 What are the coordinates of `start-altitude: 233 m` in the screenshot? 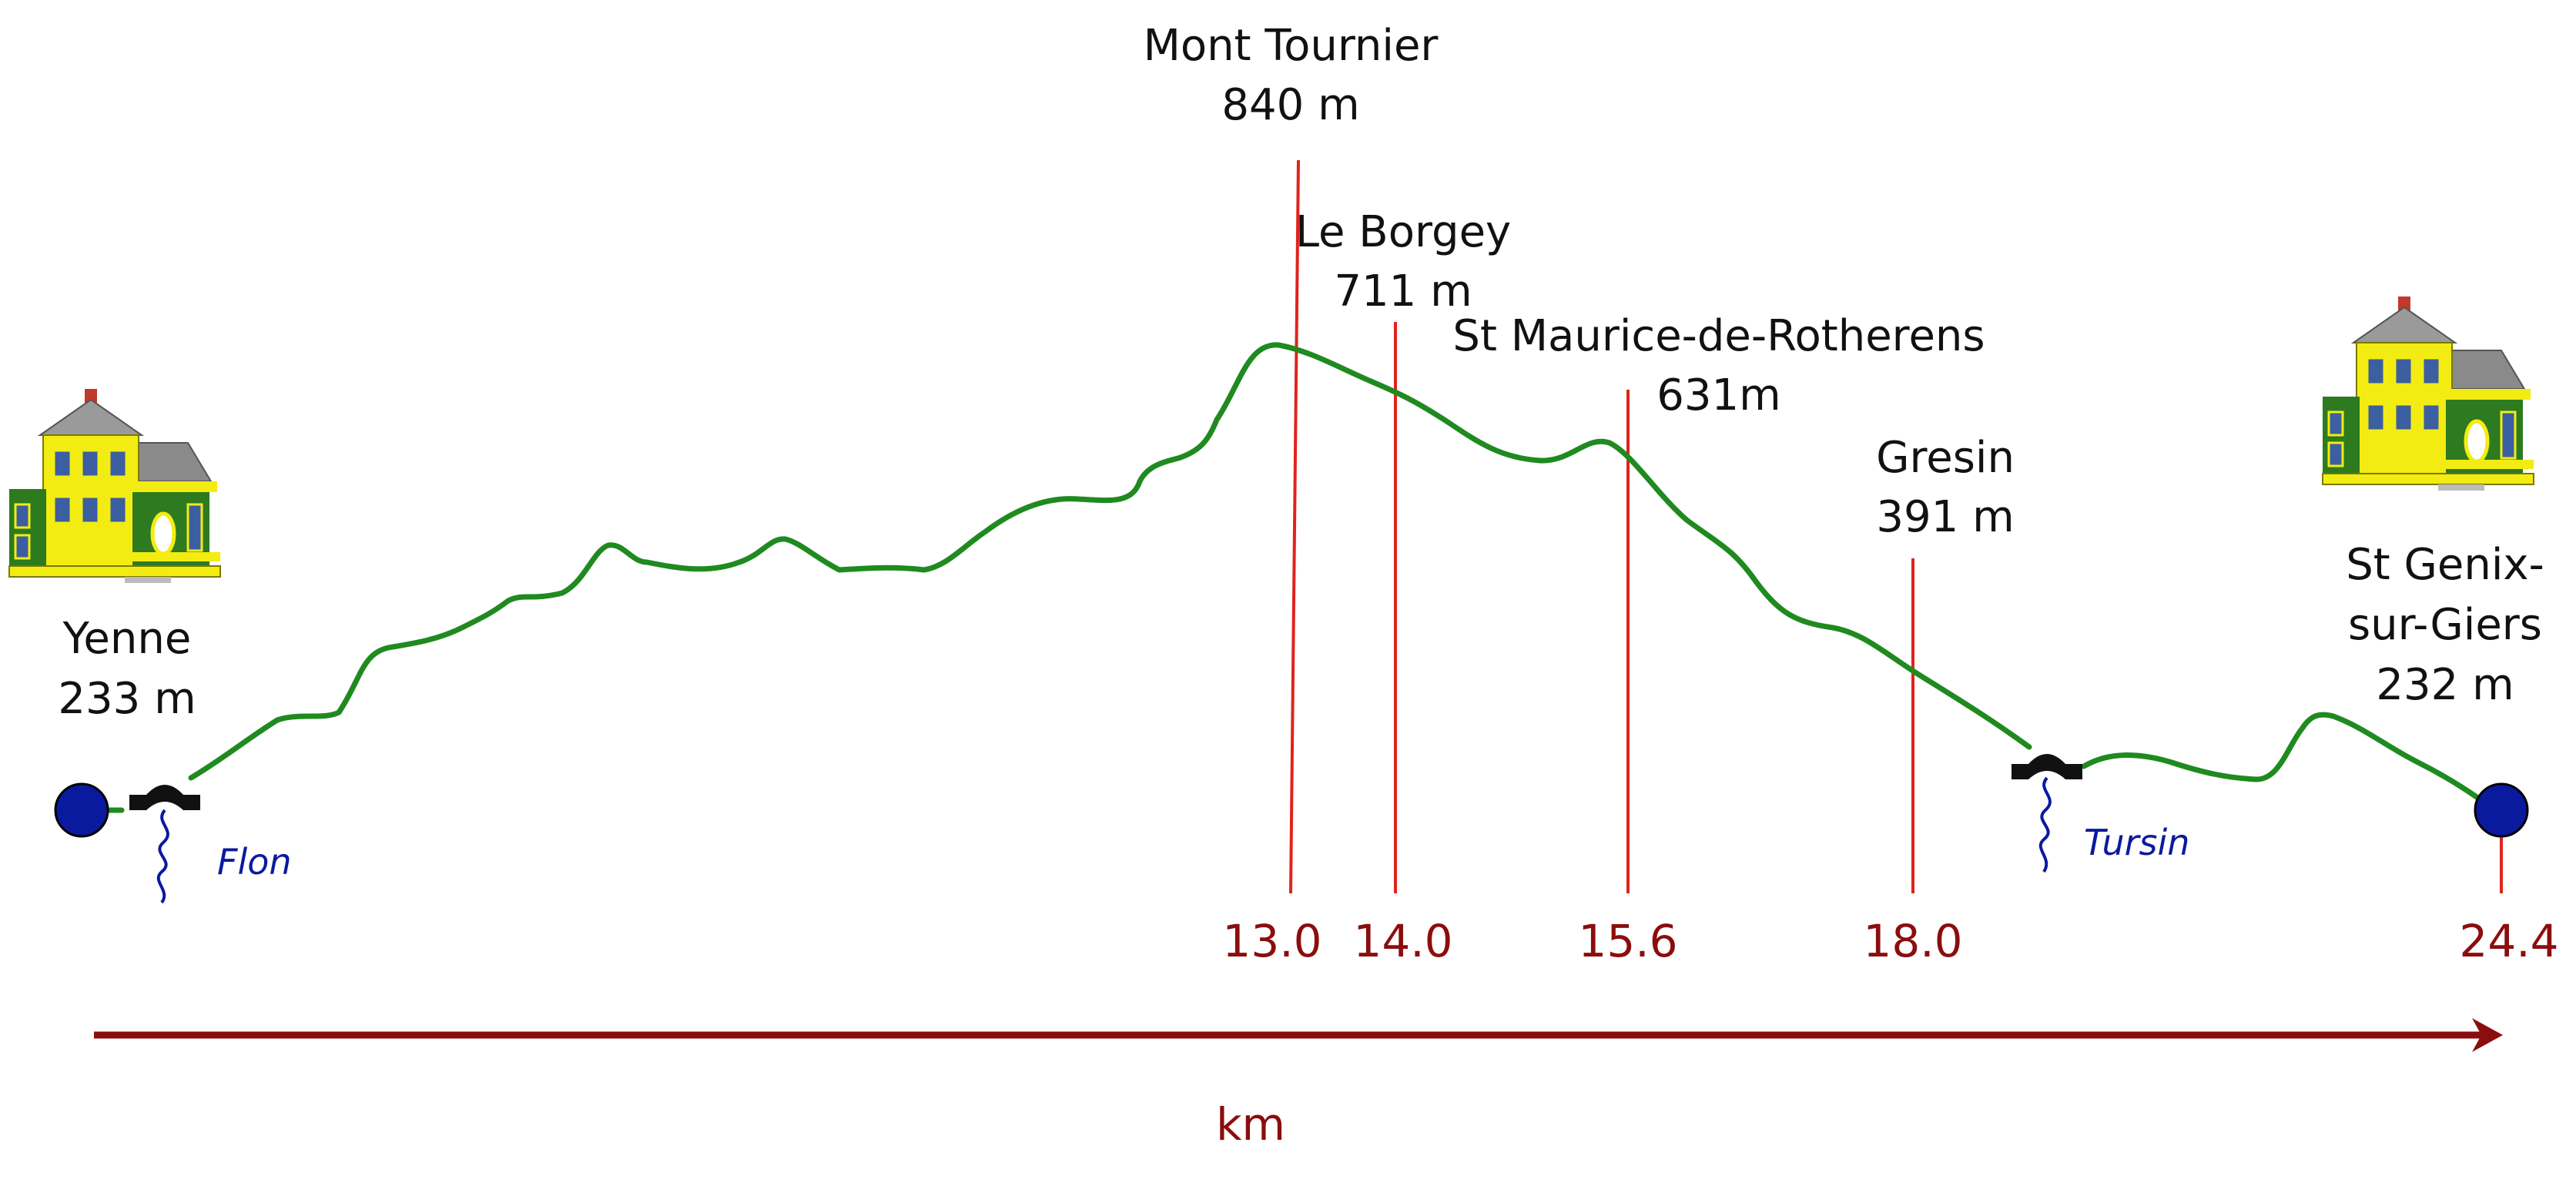 It's located at (127, 699).